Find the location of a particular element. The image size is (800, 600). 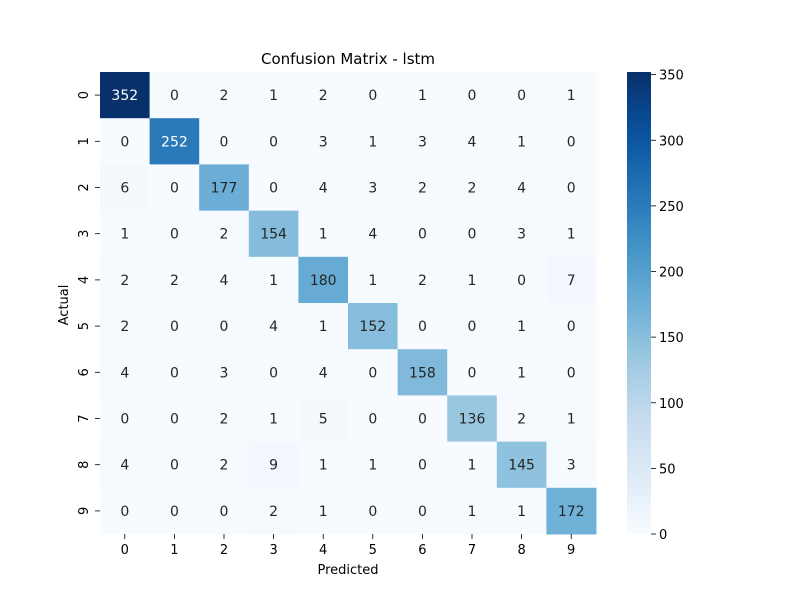

cell-value-9-2: 0 is located at coordinates (224, 512).